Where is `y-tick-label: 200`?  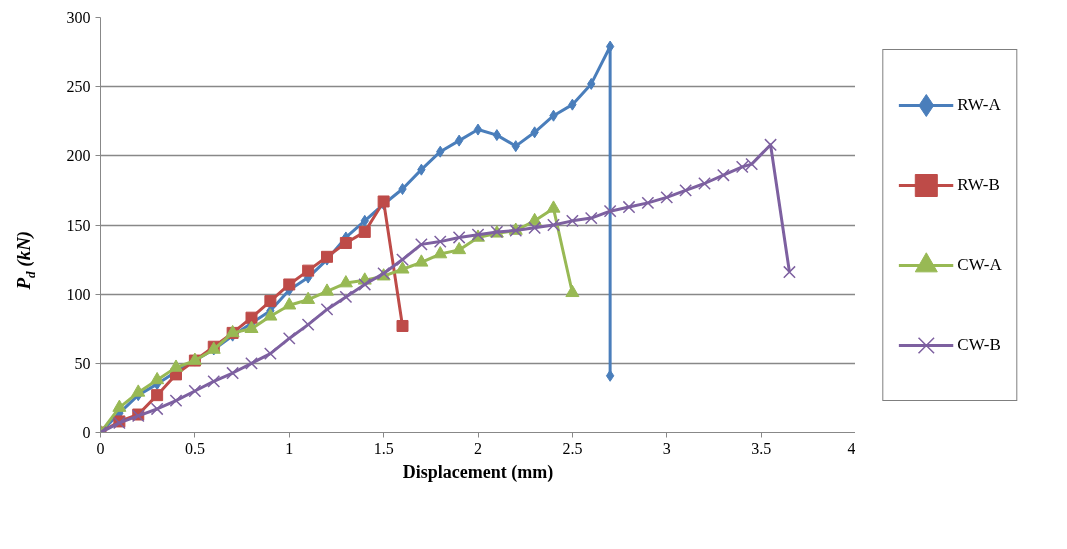
y-tick-label: 200 is located at coordinates (78, 156).